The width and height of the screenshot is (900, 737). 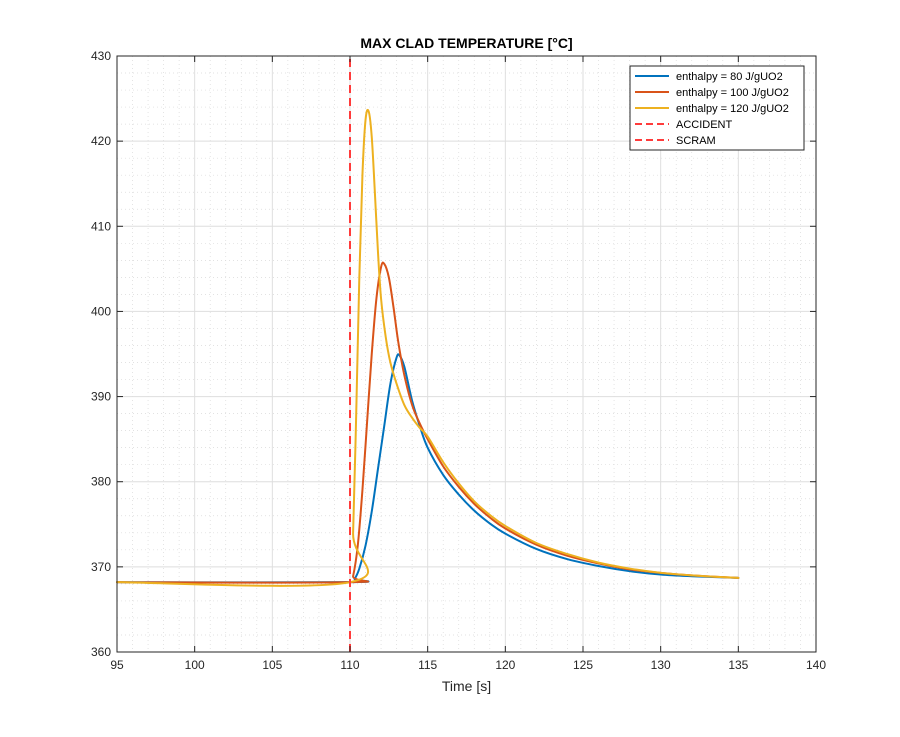 I want to click on y-tick-label: 420, so click(x=101, y=141).